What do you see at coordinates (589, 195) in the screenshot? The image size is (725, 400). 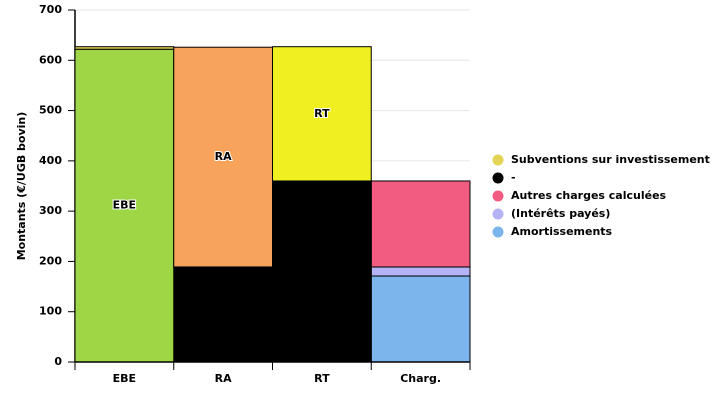 I see `legend-label: Autres charges calculées` at bounding box center [589, 195].